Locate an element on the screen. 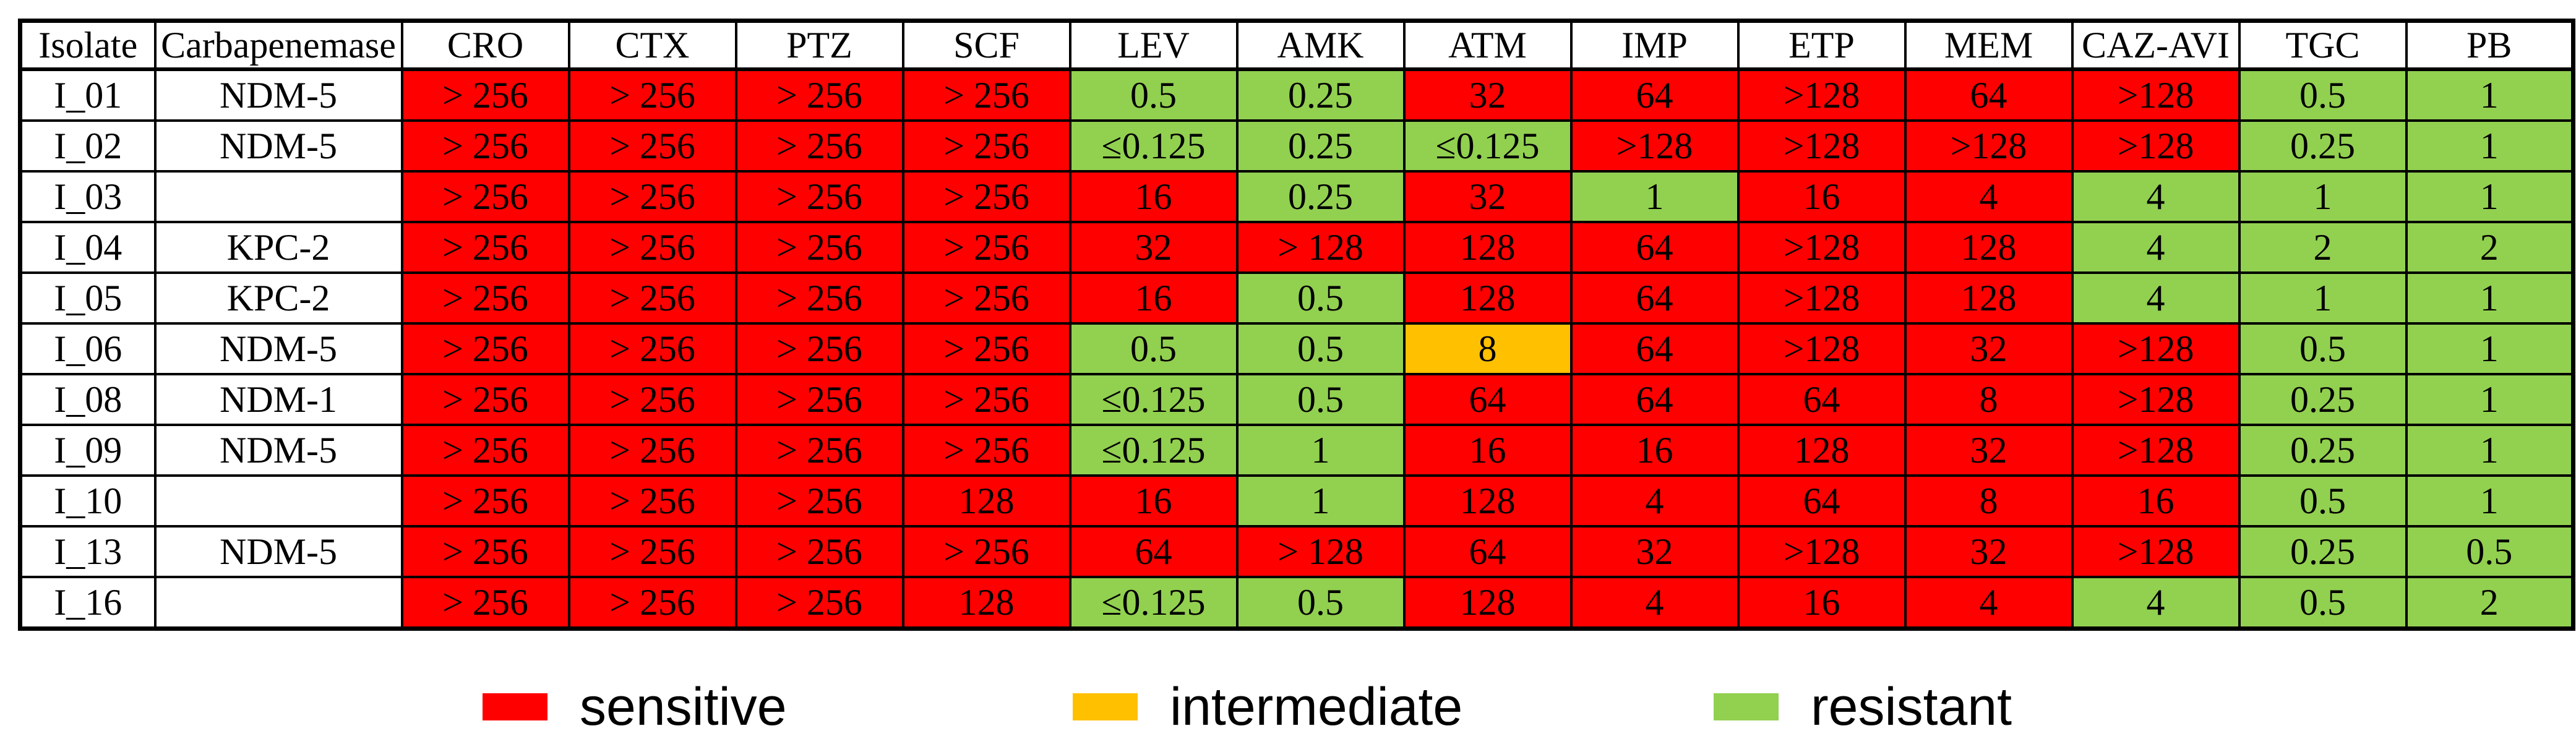 The width and height of the screenshot is (2576, 752). legend: sensitive intermediate resistant is located at coordinates (1288, 707).